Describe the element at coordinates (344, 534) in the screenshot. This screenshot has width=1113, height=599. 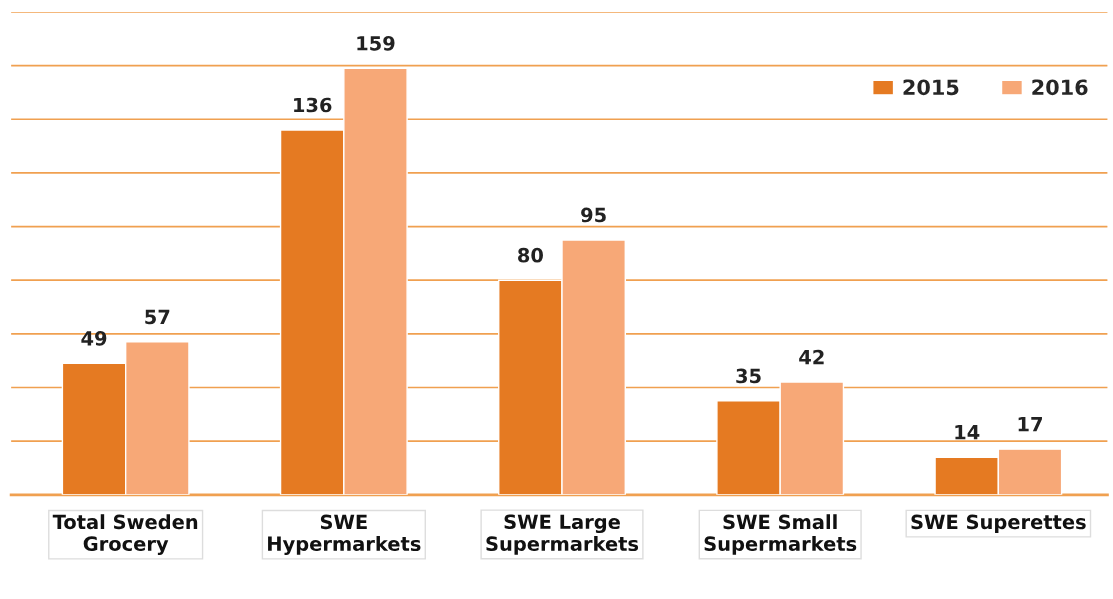
I see `x-tick-label: SWE Hypermarkets` at that location.